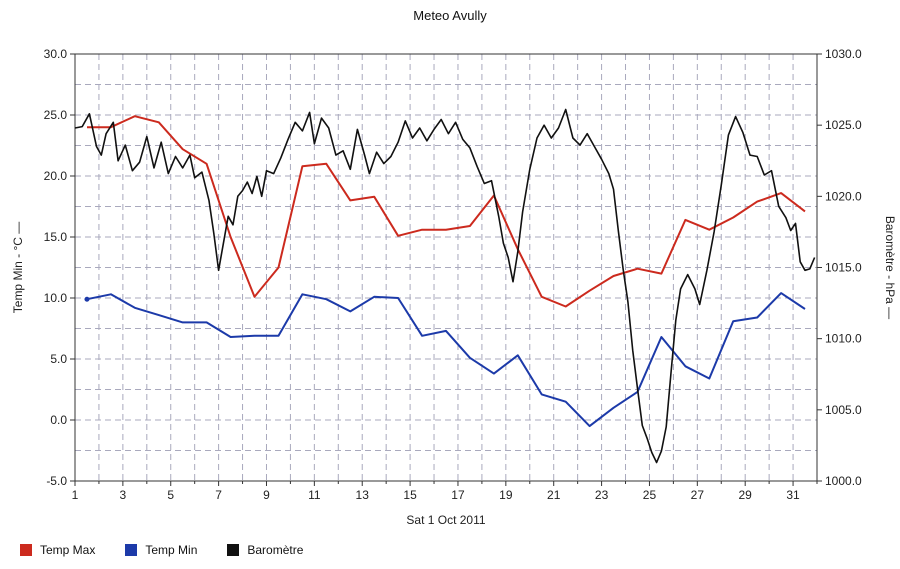 The height and width of the screenshot is (569, 900). What do you see at coordinates (218, 495) in the screenshot?
I see `x-tick-label: 7` at bounding box center [218, 495].